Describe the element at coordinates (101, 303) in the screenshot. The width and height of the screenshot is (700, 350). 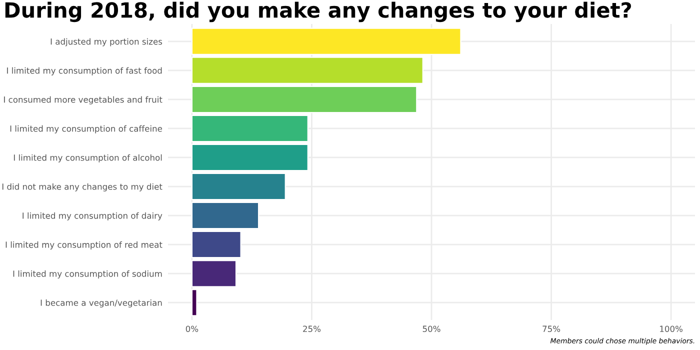
I see `y-tick-label: I became a vegan/vegetarian` at that location.